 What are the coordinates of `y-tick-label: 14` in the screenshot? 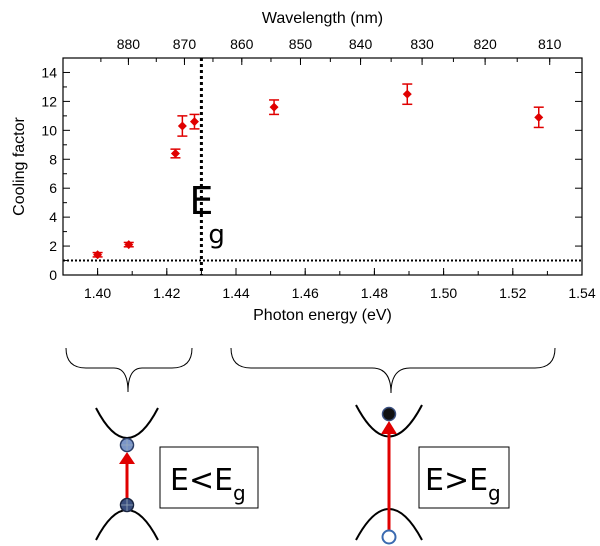 It's located at (49, 72).